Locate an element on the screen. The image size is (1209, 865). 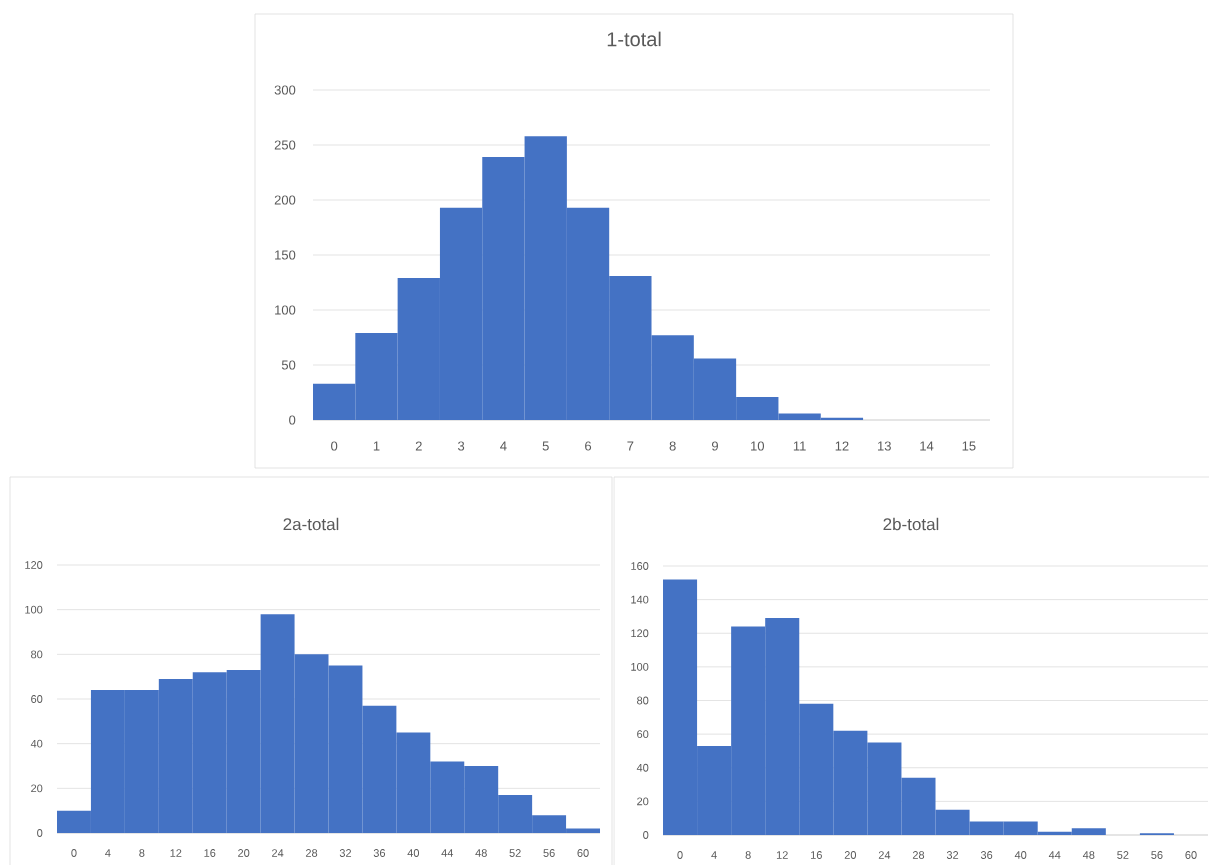
y-tick-label: 160 is located at coordinates (640, 566).